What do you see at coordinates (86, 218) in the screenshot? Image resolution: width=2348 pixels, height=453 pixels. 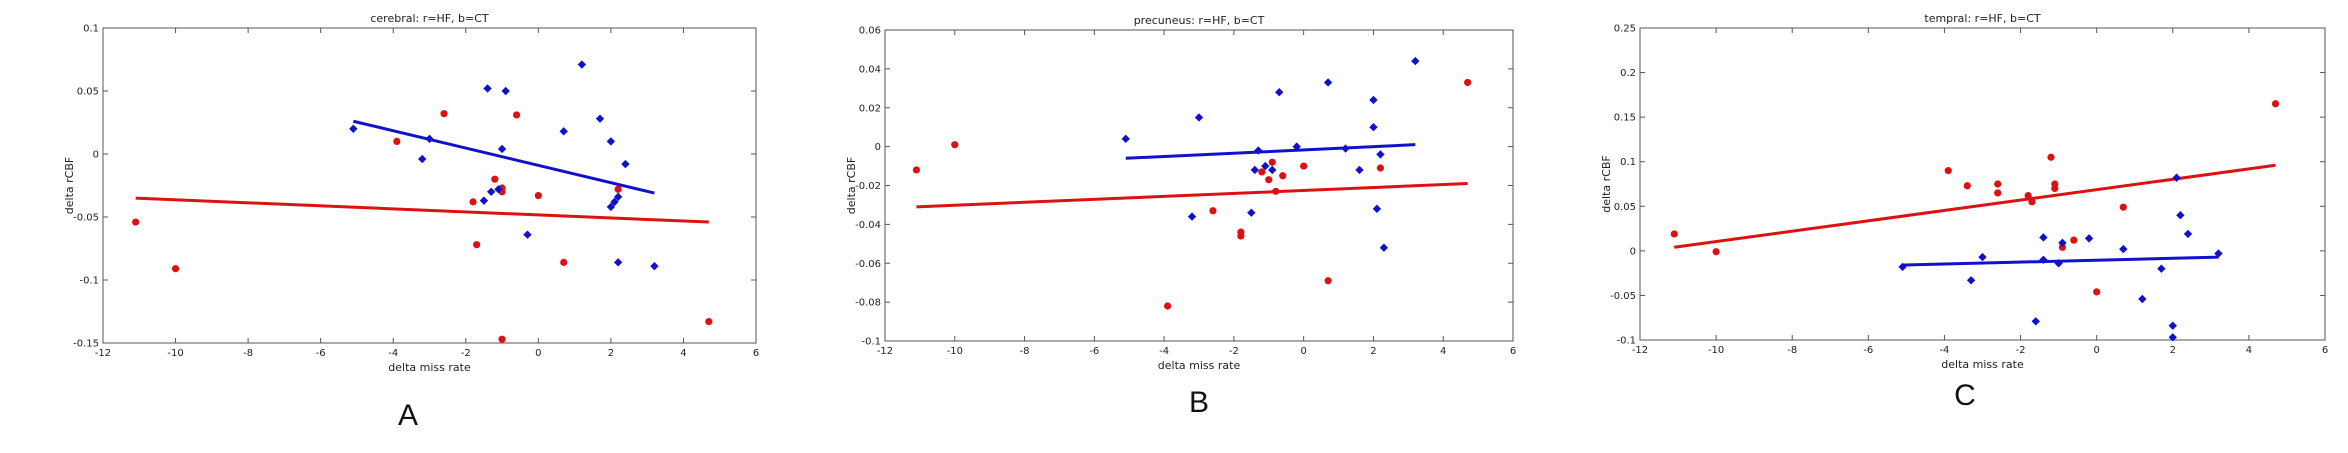 I see `y-tick-label: -0.05` at bounding box center [86, 218].